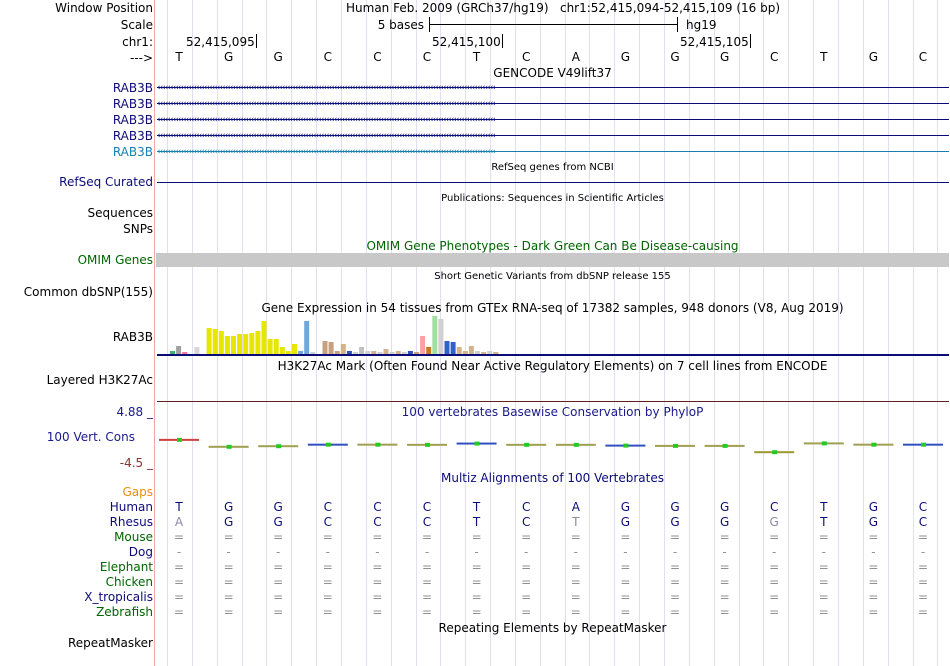 Image resolution: width=950 pixels, height=666 pixels. I want to click on refseq-line, so click(553, 182).